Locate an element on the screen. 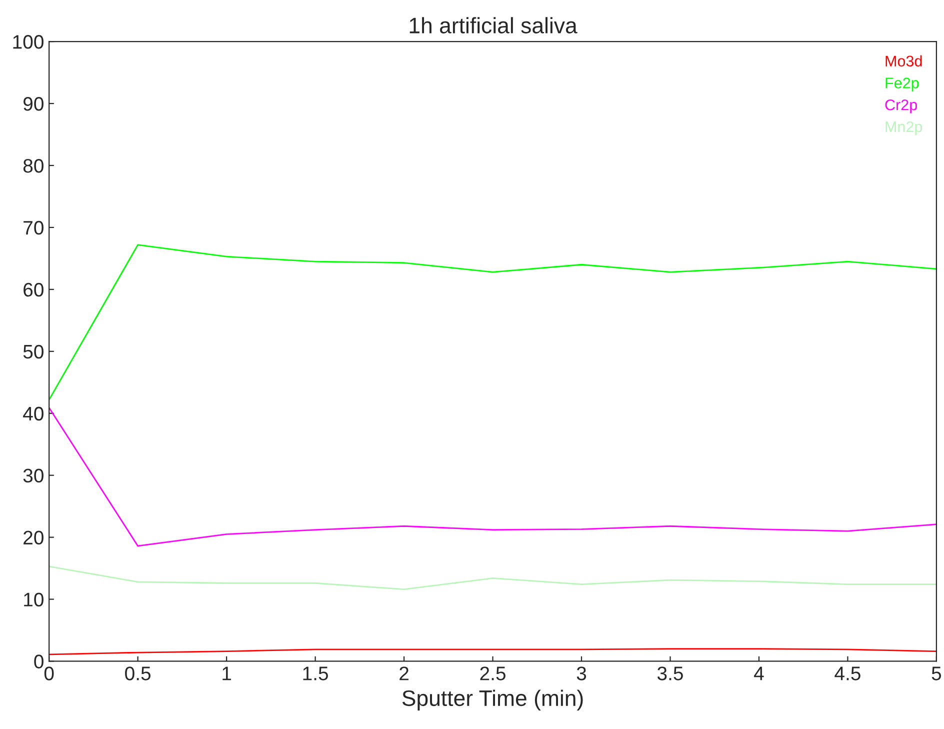 Image resolution: width=944 pixels, height=729 pixels. y-tick-label: 60 is located at coordinates (34, 289).